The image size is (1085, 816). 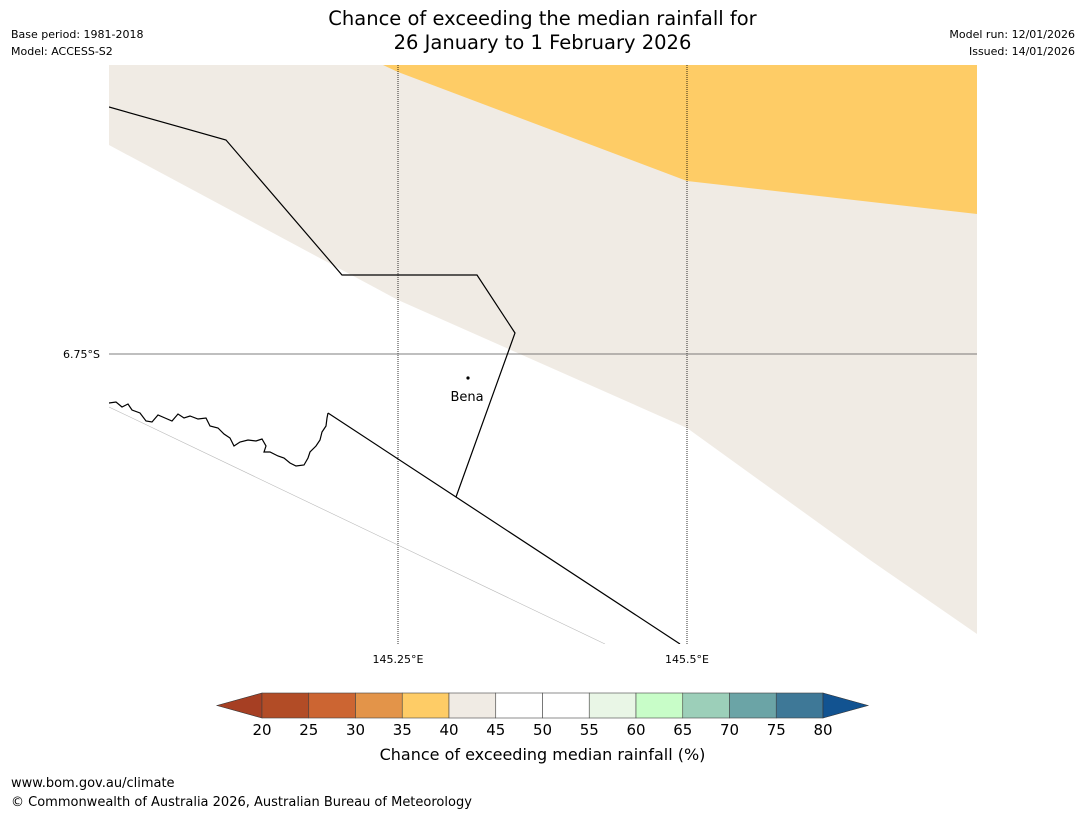 What do you see at coordinates (776, 730) in the screenshot?
I see `colorbar-tick-label-75: 75` at bounding box center [776, 730].